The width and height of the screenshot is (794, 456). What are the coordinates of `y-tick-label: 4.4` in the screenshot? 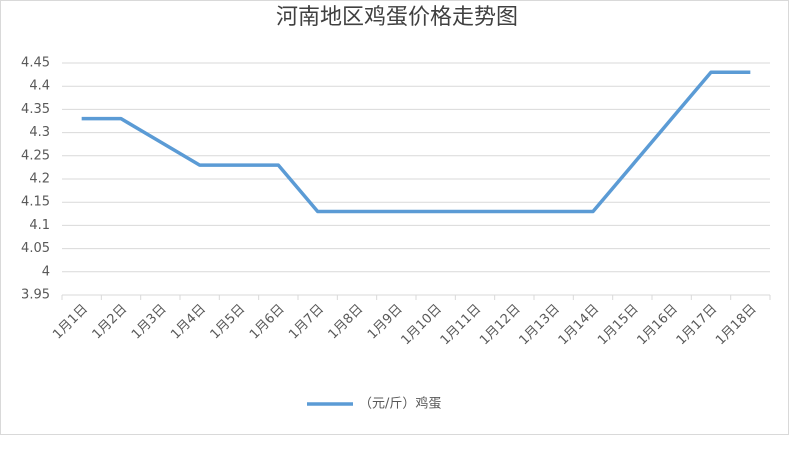 It's located at (39, 86).